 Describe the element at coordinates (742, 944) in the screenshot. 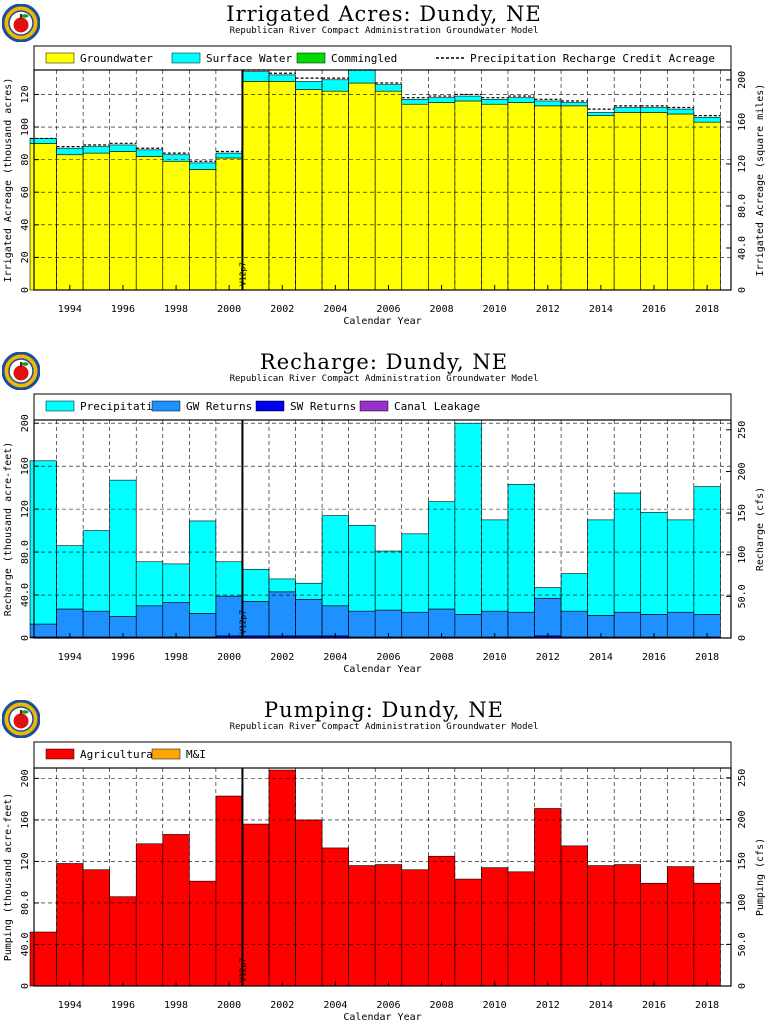

I see `y-tick-right-label: 50.0` at that location.